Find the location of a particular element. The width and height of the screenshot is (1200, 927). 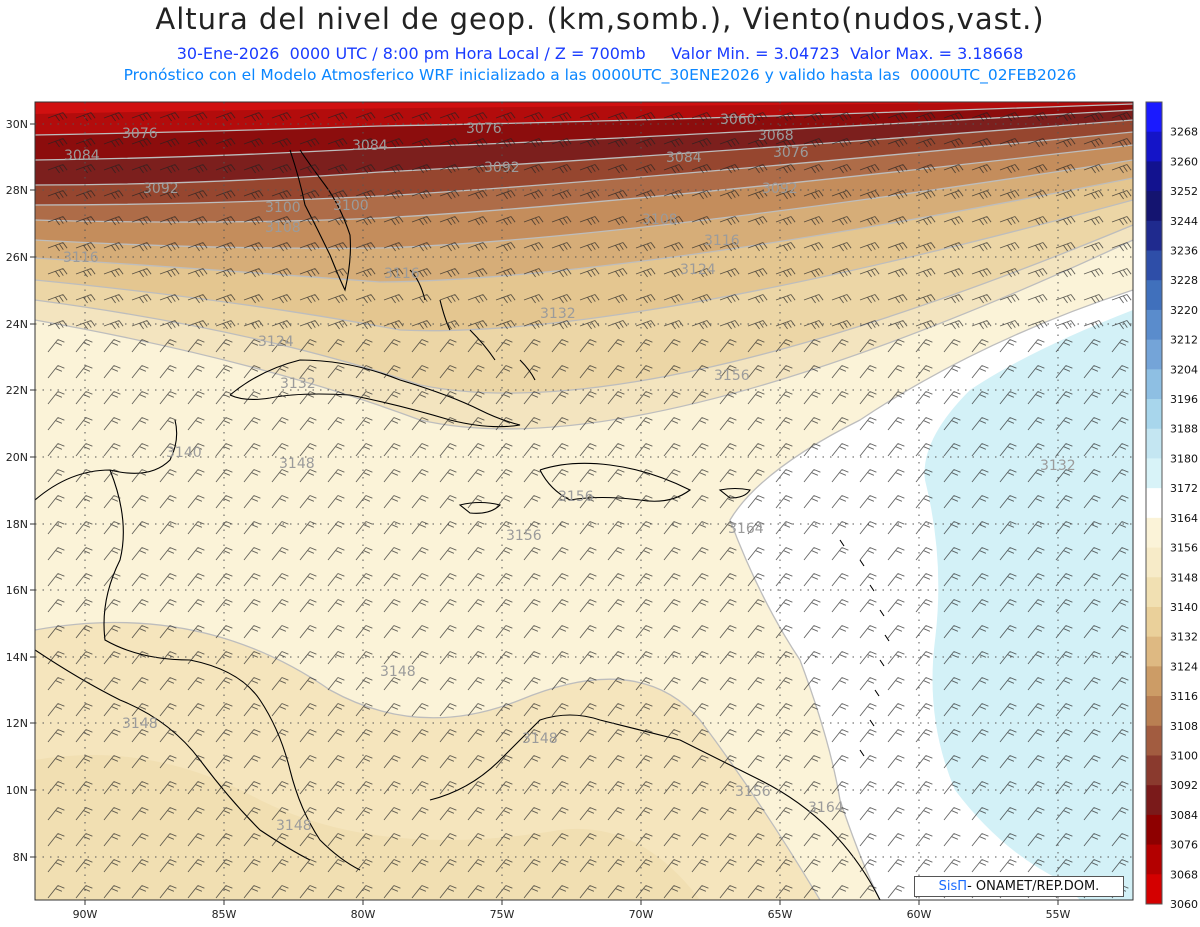

colorbar-label: 3188 is located at coordinates (1184, 429).